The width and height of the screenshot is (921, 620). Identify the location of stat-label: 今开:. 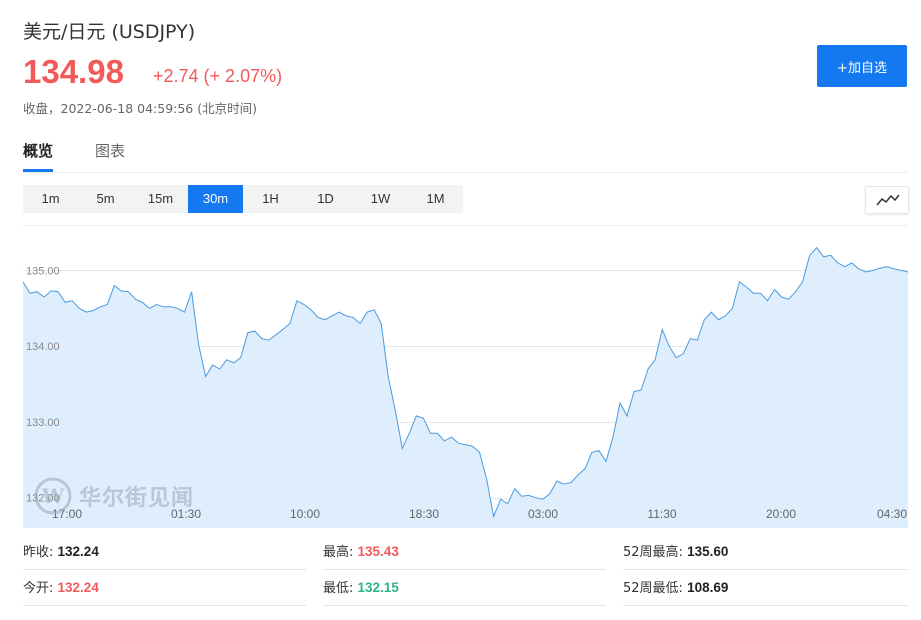
(38, 588).